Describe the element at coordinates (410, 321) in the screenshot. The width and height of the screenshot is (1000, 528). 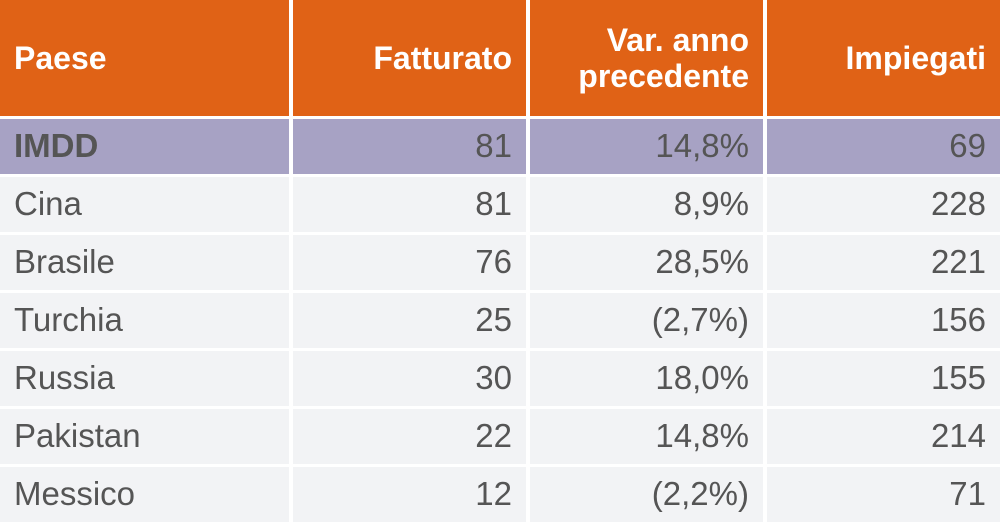
I see `cell-revenue: 25` at that location.